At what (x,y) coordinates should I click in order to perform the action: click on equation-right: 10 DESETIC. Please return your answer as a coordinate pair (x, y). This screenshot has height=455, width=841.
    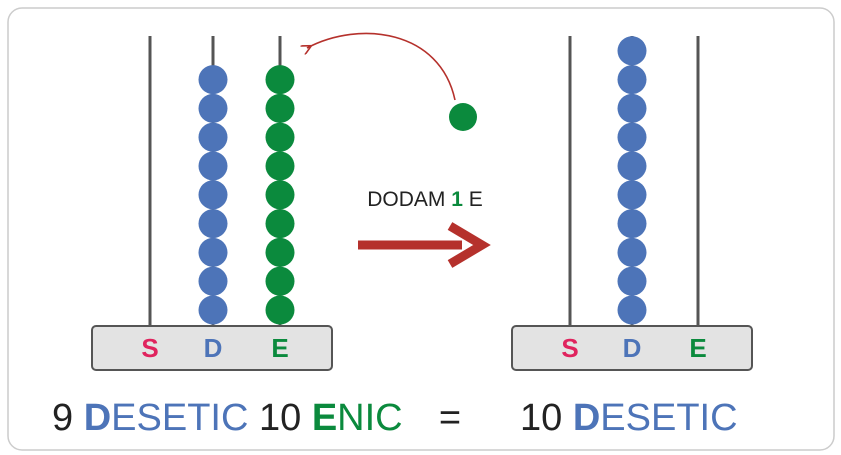
    Looking at the image, I should click on (629, 418).